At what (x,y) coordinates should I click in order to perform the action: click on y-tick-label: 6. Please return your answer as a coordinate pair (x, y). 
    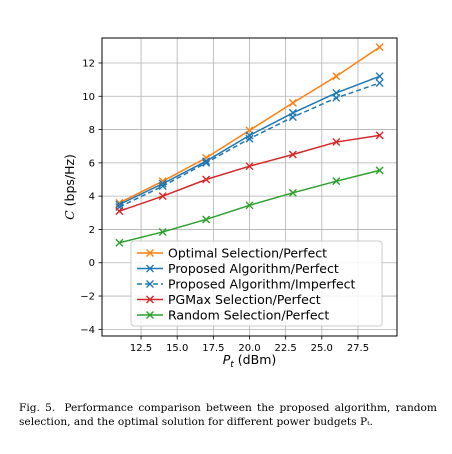
    Looking at the image, I should click on (92, 163).